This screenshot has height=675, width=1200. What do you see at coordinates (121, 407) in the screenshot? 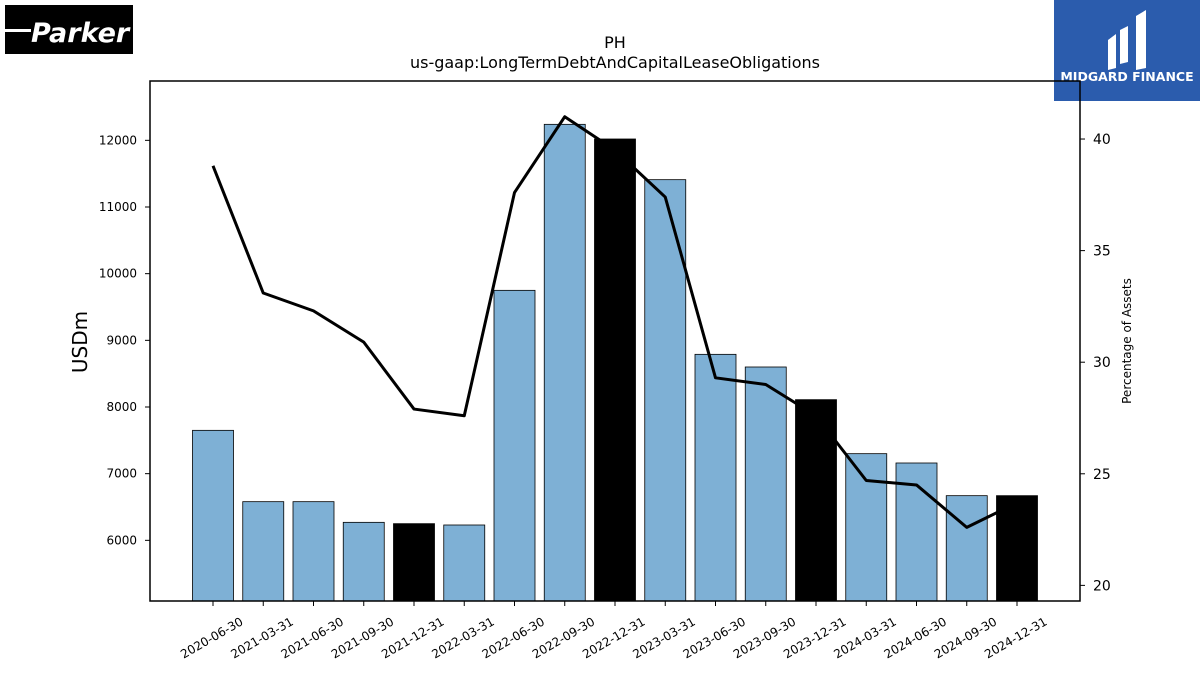
I see `y-tick-label: 8000` at bounding box center [121, 407].